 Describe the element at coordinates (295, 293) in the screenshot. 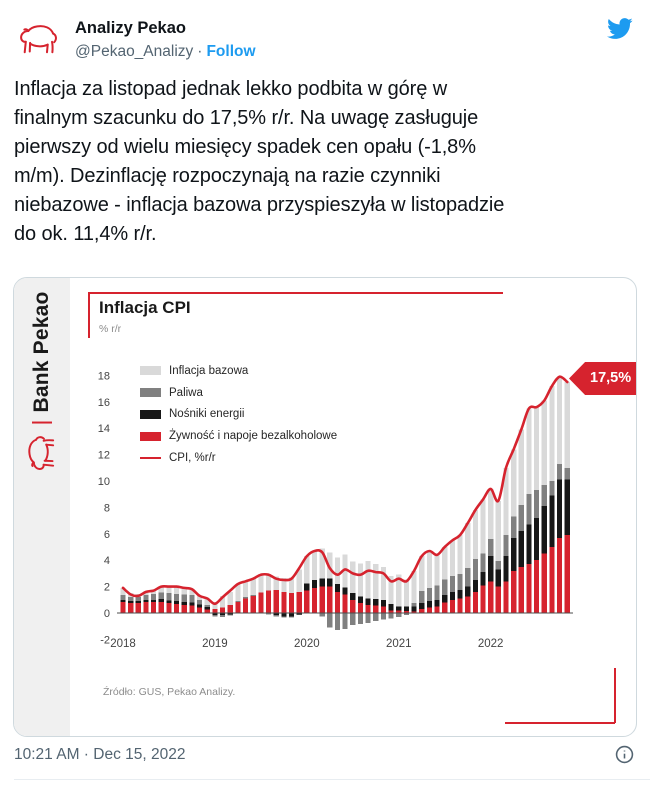

I see `title-rule-top` at that location.